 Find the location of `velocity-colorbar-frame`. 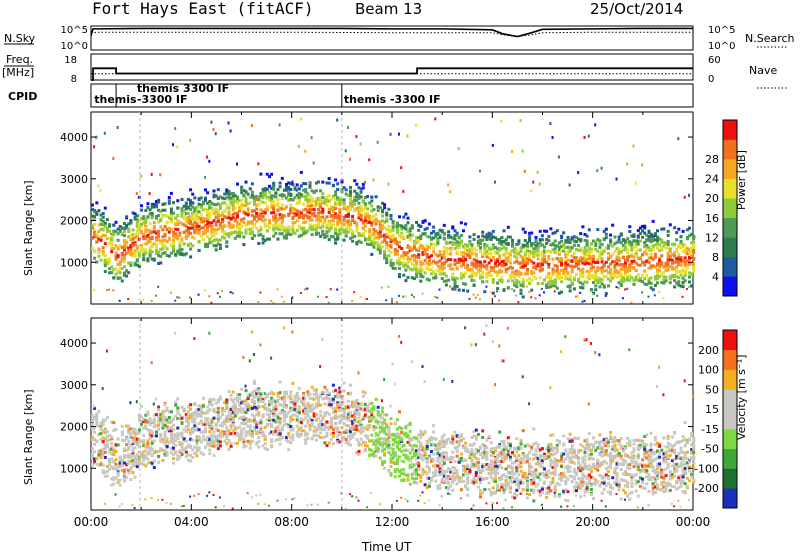

velocity-colorbar-frame is located at coordinates (730, 419).